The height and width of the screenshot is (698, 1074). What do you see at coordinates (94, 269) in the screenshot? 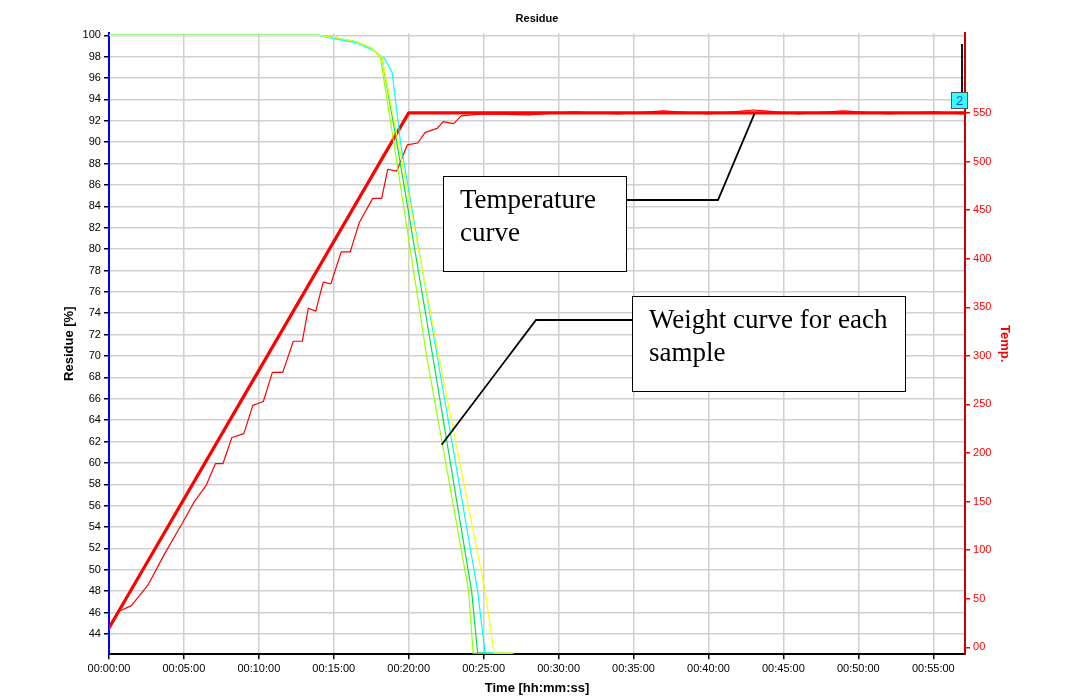
I see `y-tick-label: 78` at bounding box center [94, 269].